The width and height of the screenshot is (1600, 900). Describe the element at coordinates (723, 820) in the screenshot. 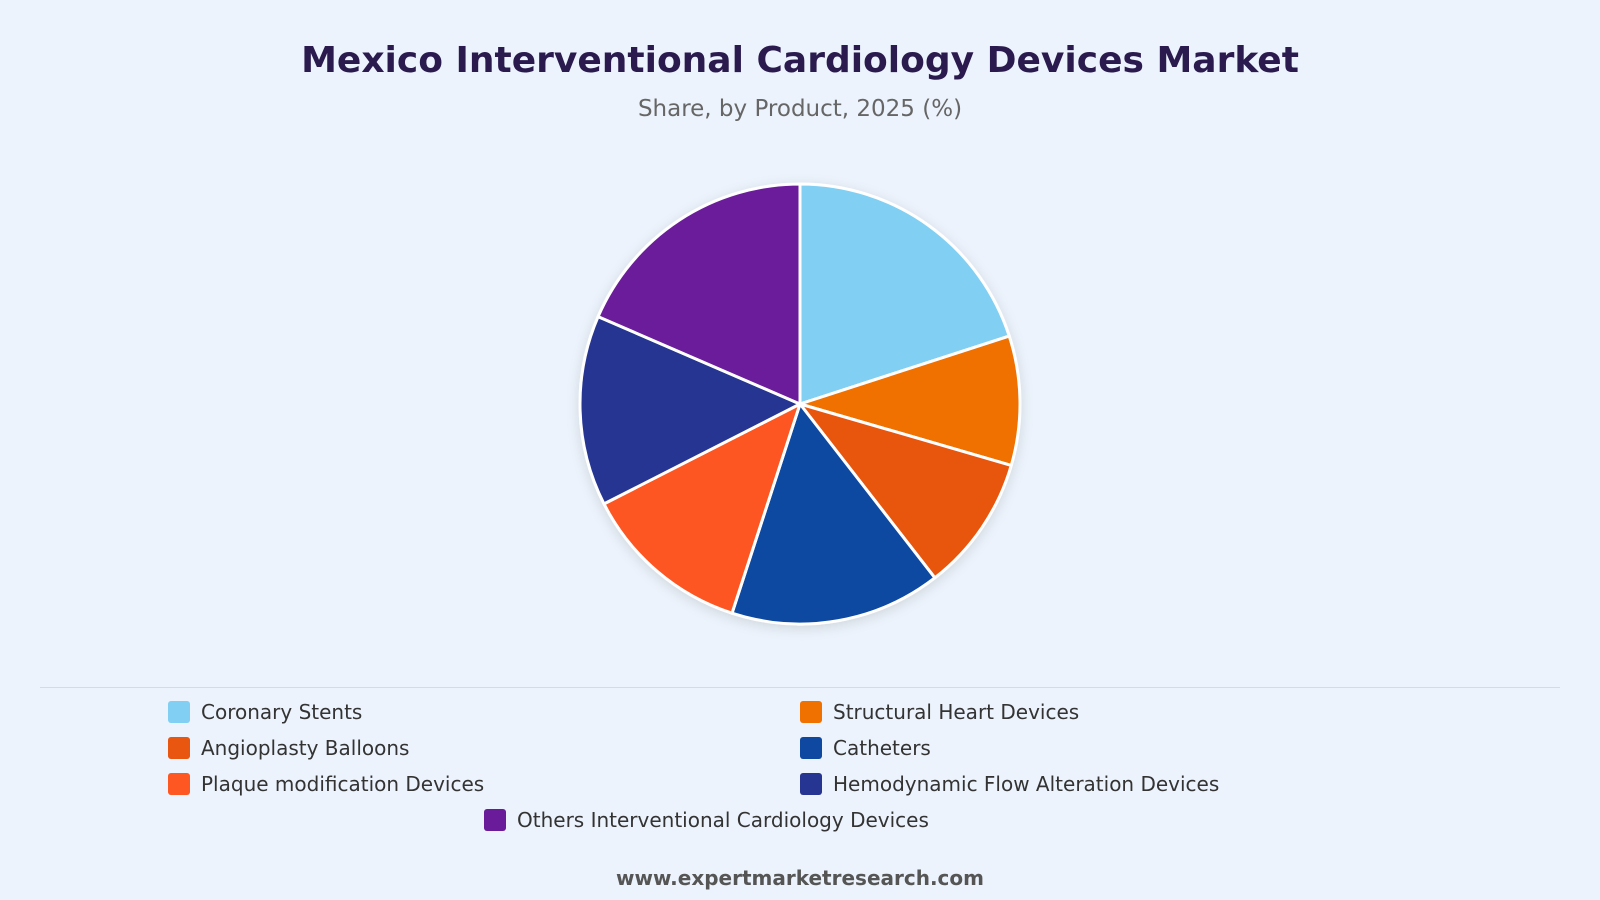

I see `legend-label: Others Interventional Cardiology Devices` at that location.